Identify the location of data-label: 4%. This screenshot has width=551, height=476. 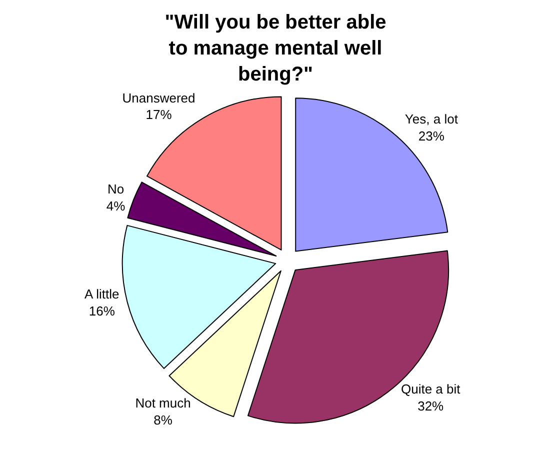
(116, 206).